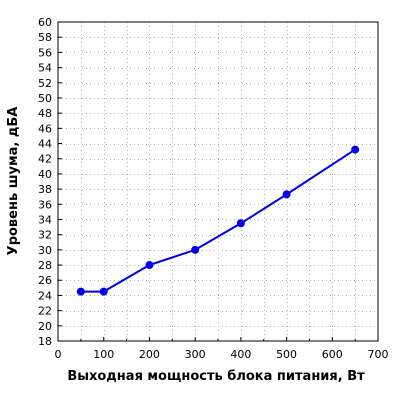  I want to click on x-tick-label: 400, so click(240, 354).